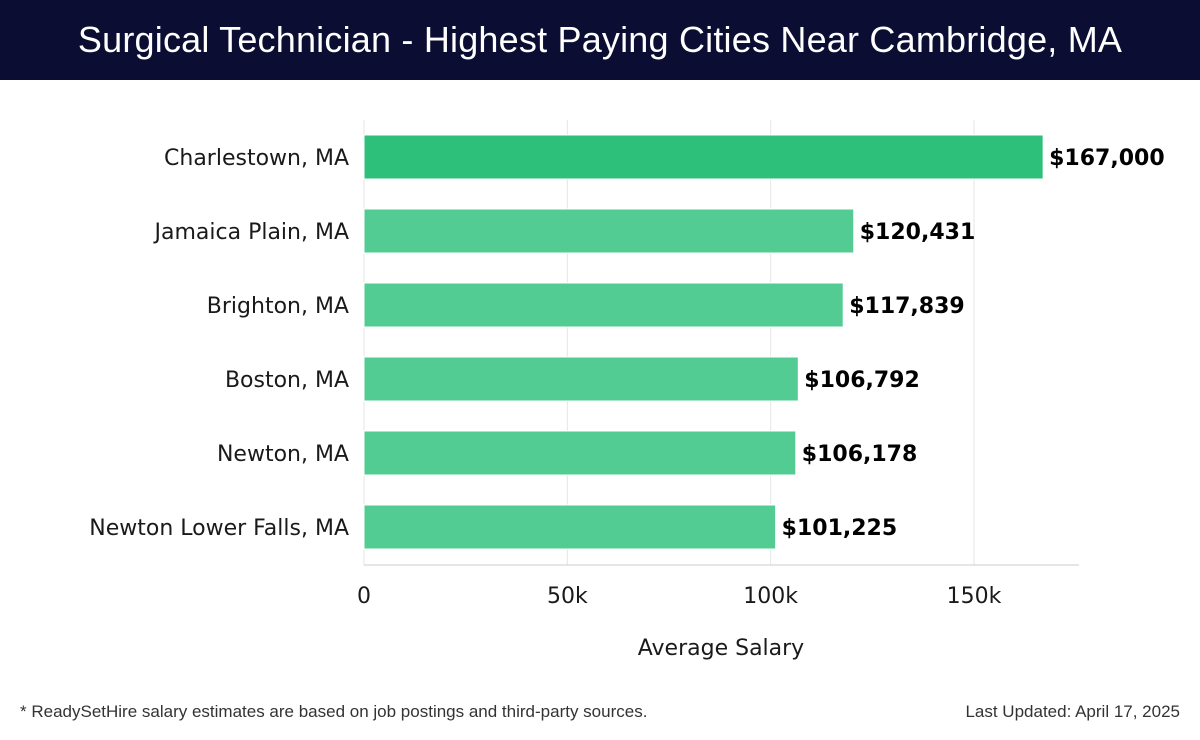 The image size is (1200, 740). I want to click on last-updated: Last Updated: April 17, 2025, so click(1072, 711).